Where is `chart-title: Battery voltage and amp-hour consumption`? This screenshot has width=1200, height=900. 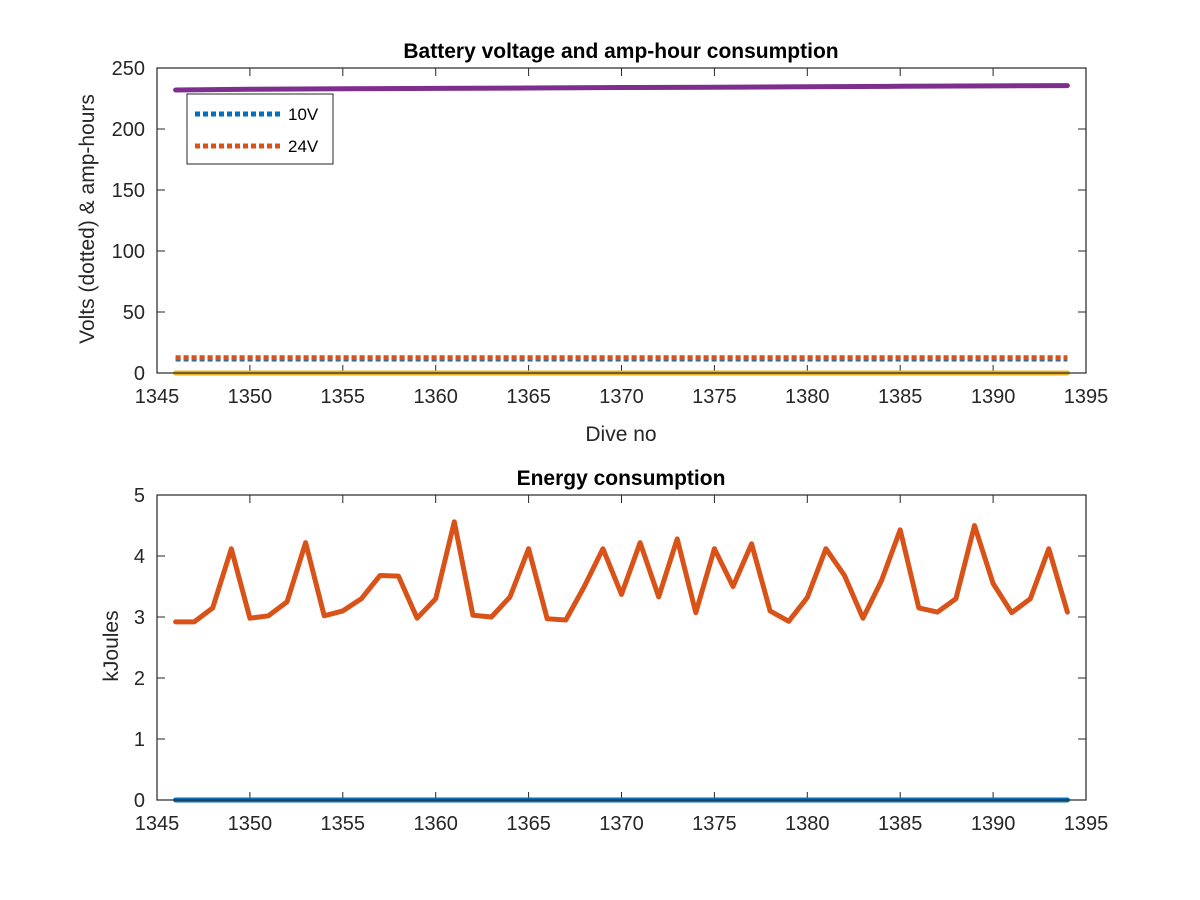 chart-title: Battery voltage and amp-hour consumption is located at coordinates (620, 51).